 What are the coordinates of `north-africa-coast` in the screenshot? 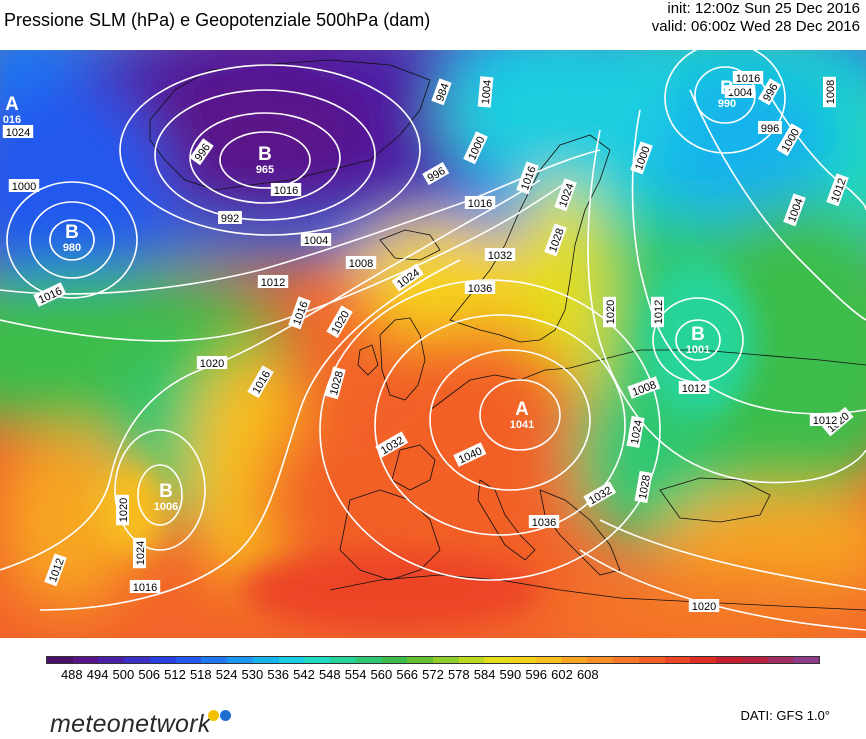 It's located at (597, 592).